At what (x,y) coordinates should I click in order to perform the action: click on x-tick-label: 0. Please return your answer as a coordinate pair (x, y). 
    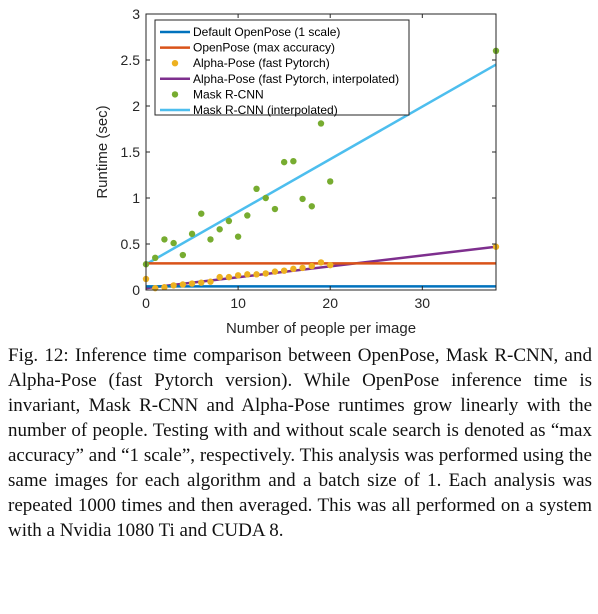
    Looking at the image, I should click on (146, 303).